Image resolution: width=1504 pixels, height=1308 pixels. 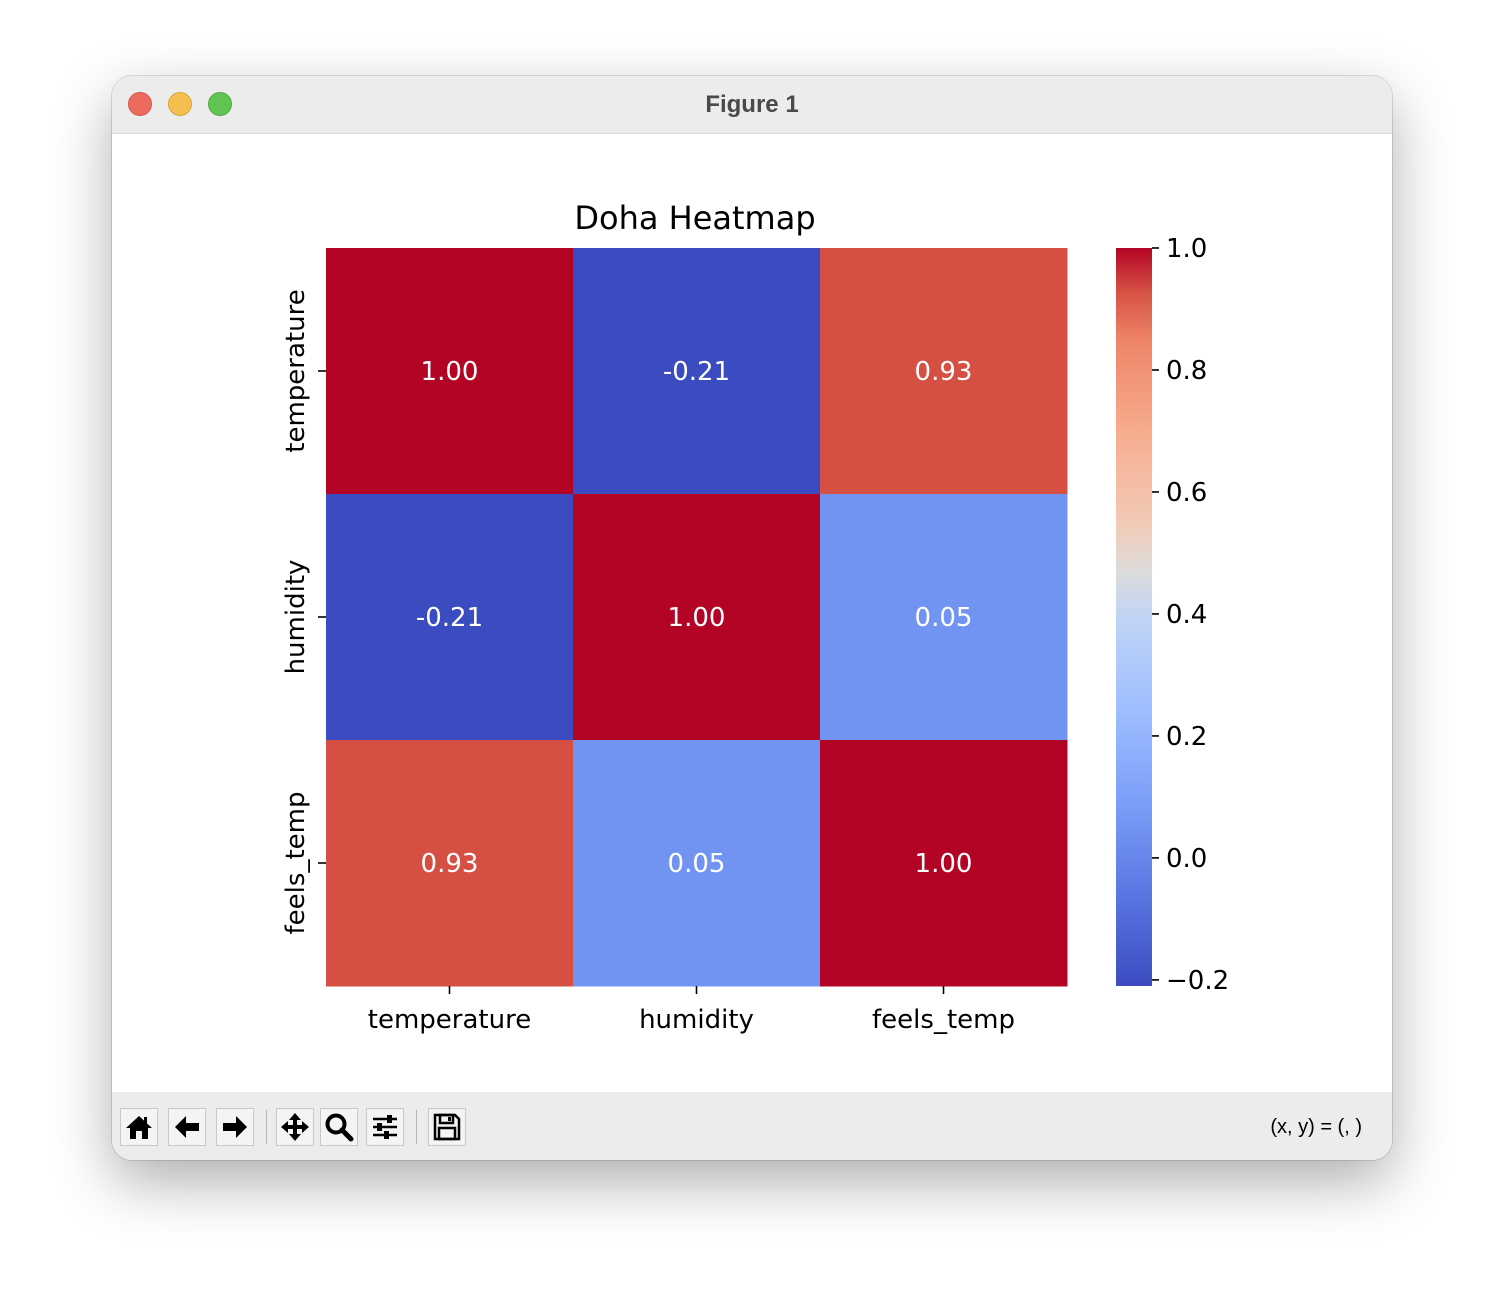 I want to click on cell-annotation-1-1: 1.00, so click(x=697, y=618).